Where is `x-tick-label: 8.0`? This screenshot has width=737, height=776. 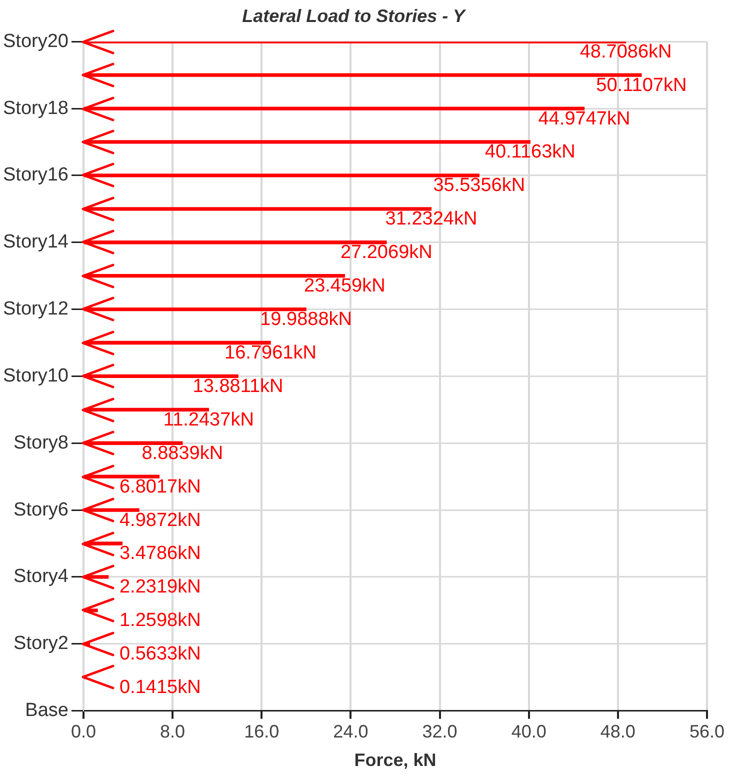
x-tick-label: 8.0 is located at coordinates (173, 732).